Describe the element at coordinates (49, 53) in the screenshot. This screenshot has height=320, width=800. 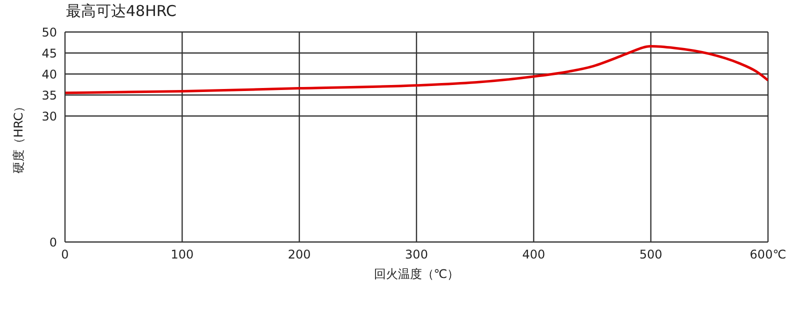
I see `y-tick-label: 45` at that location.